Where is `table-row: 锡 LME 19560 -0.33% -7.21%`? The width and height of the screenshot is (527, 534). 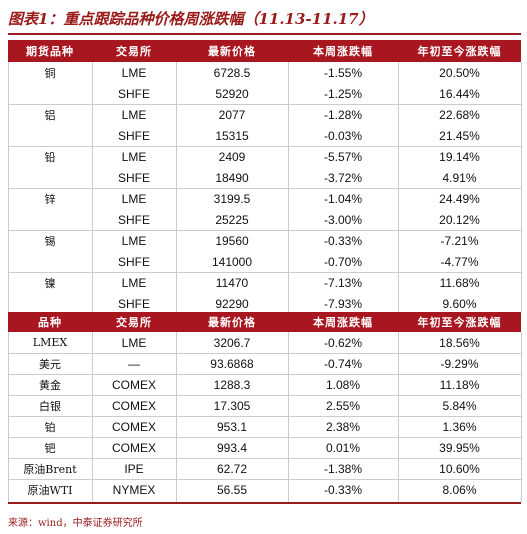
table-row: 锡 LME 19560 -0.33% -7.21% is located at coordinates (264, 240).